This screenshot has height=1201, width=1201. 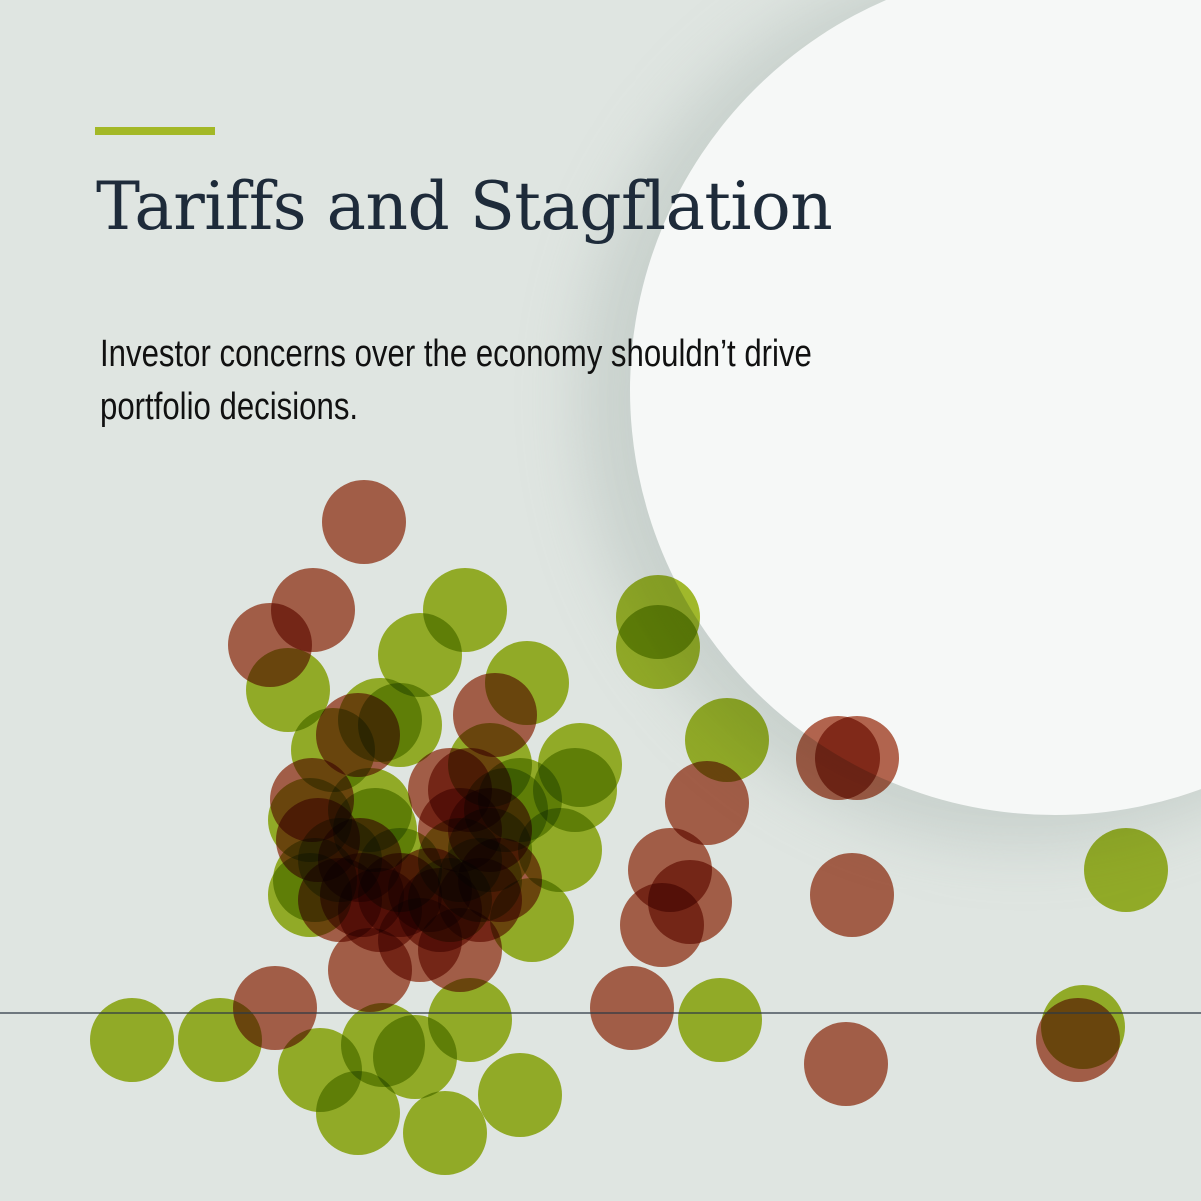 I want to click on accent-bar, so click(x=155, y=131).